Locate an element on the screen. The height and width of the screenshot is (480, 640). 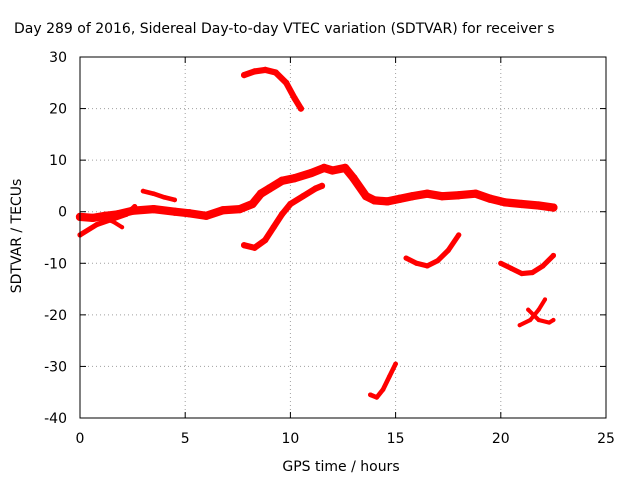
x-tick-label: 0 is located at coordinates (80, 439).